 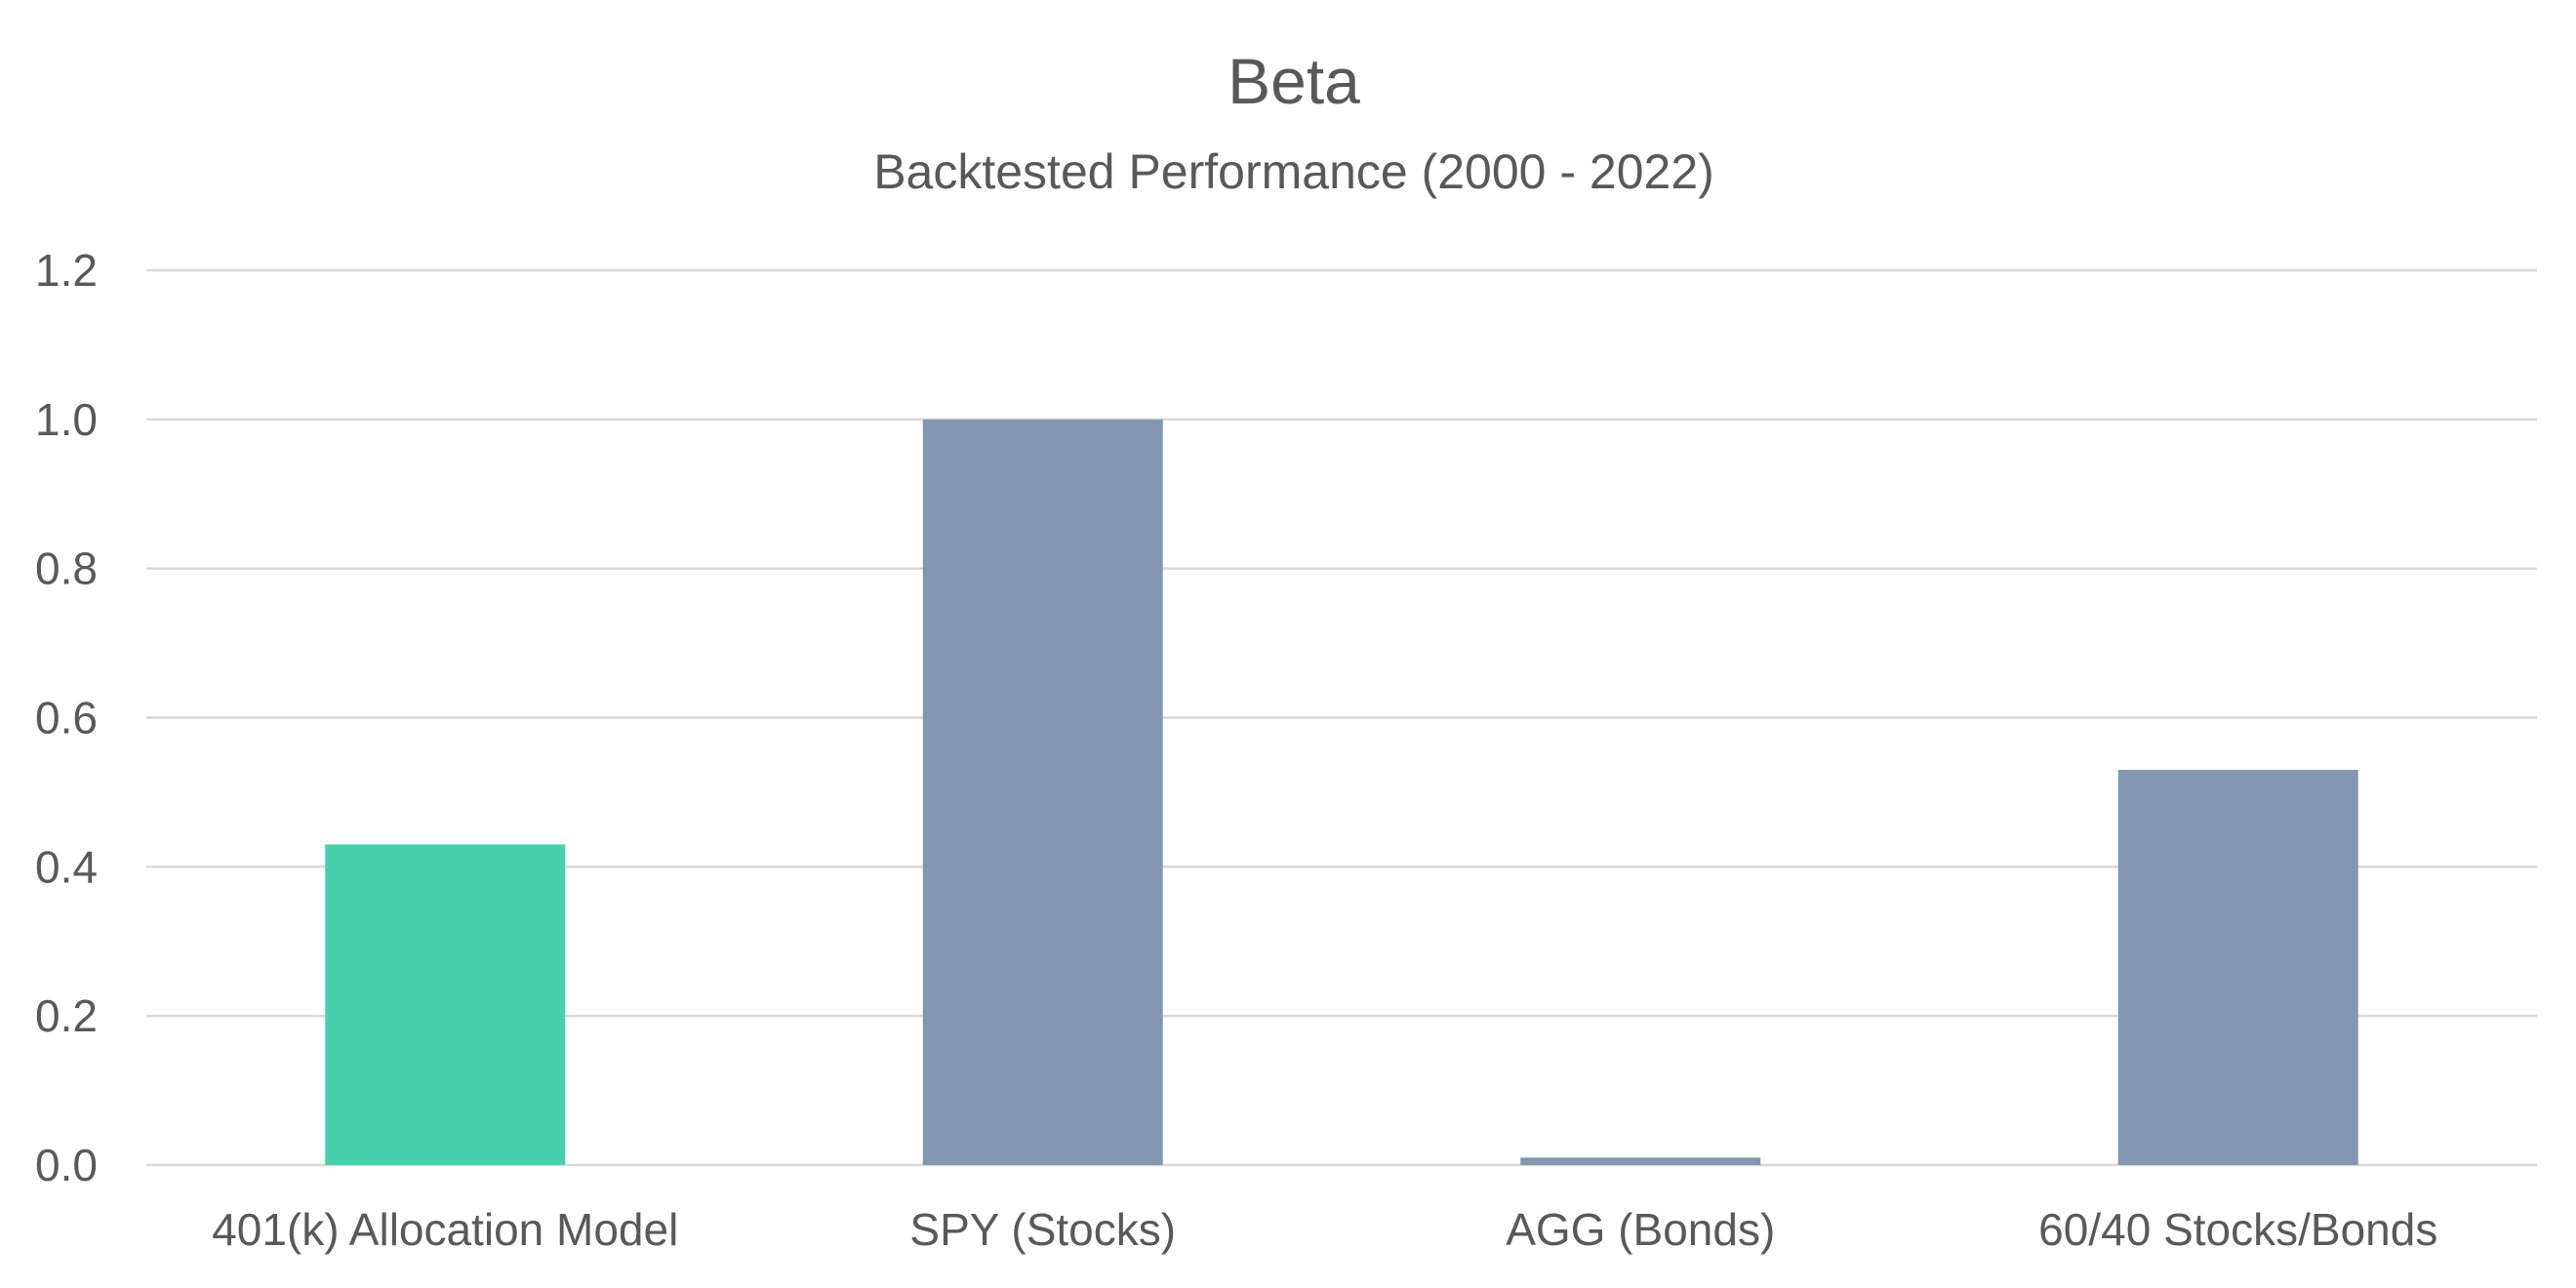 I want to click on y-tick-label: 0.4, so click(x=66, y=866).